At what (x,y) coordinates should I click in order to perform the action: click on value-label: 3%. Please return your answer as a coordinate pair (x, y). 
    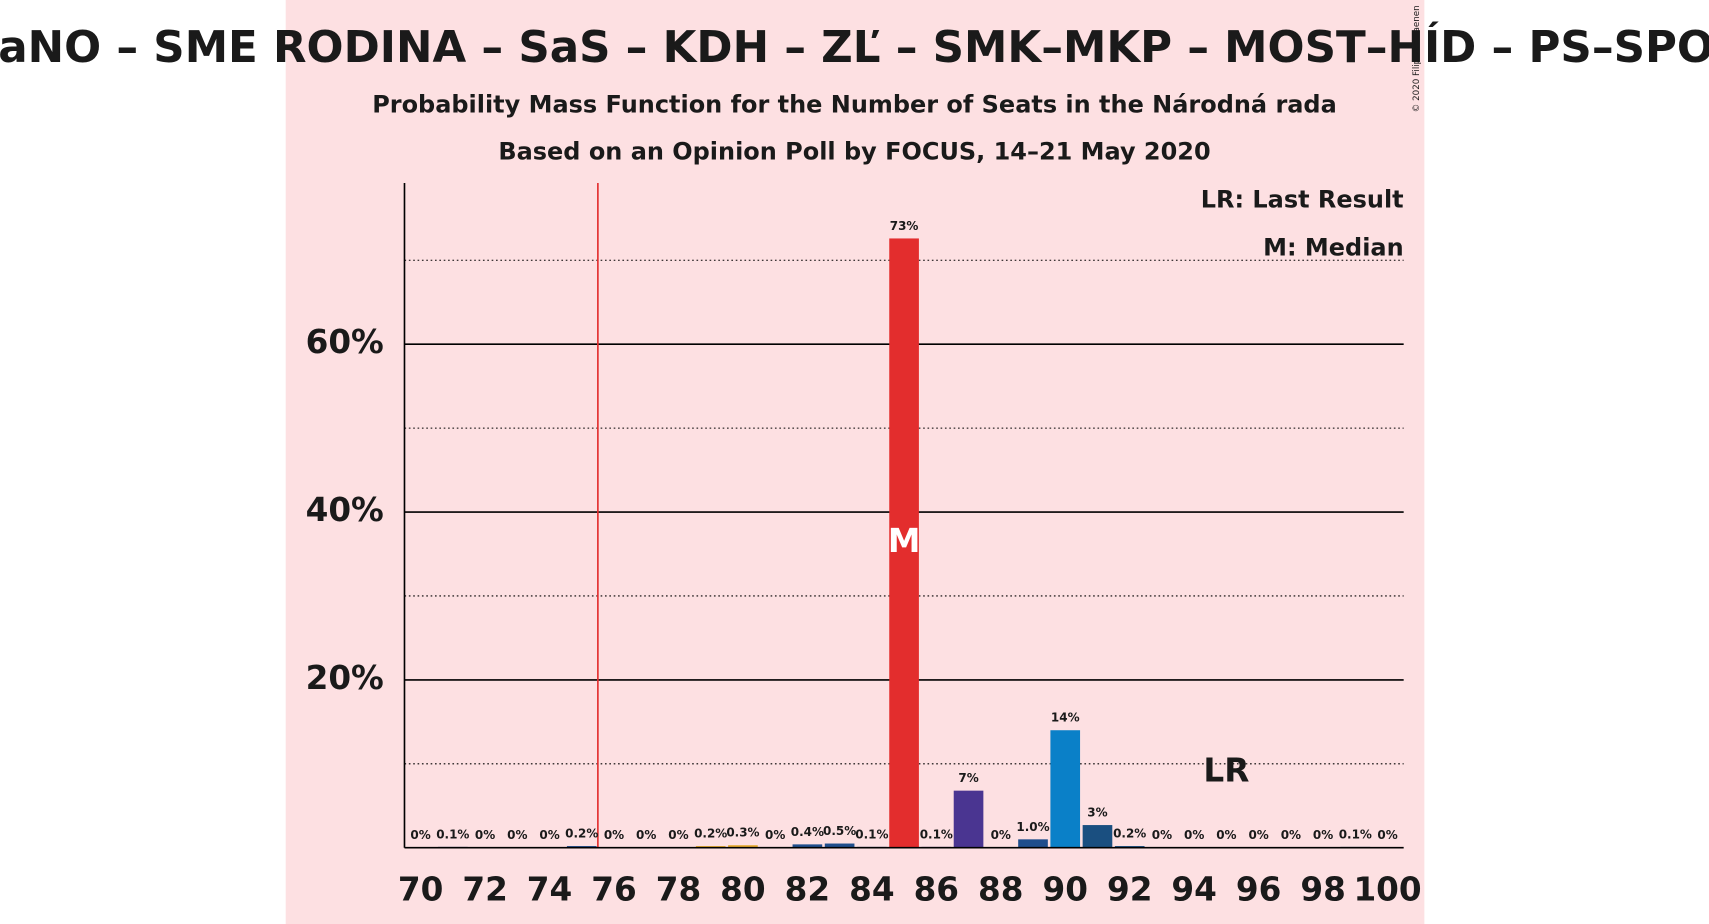
    Looking at the image, I should click on (1097, 813).